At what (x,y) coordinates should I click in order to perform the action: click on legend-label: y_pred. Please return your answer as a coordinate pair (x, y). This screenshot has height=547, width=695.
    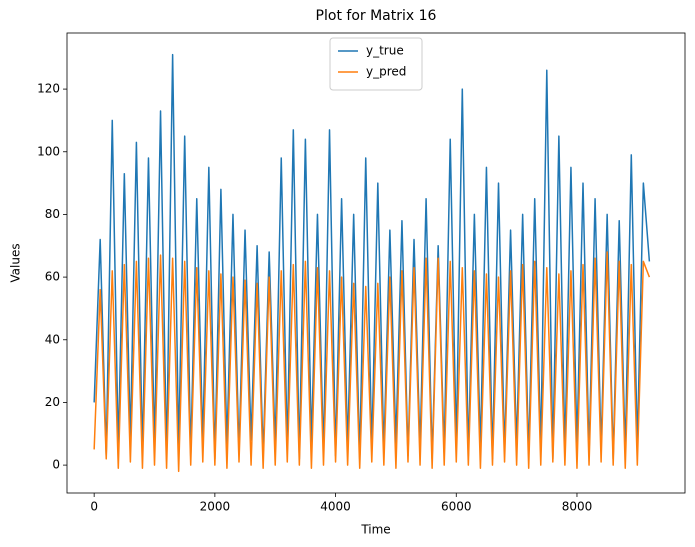
    Looking at the image, I should click on (386, 72).